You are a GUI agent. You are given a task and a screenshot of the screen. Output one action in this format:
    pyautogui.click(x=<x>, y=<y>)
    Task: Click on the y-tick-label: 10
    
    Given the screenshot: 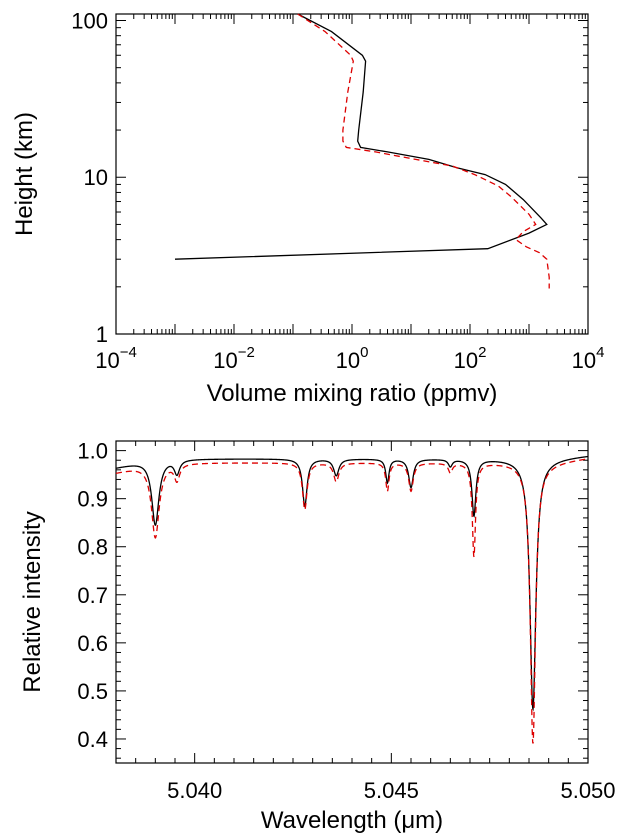 What is the action you would take?
    pyautogui.click(x=96, y=177)
    